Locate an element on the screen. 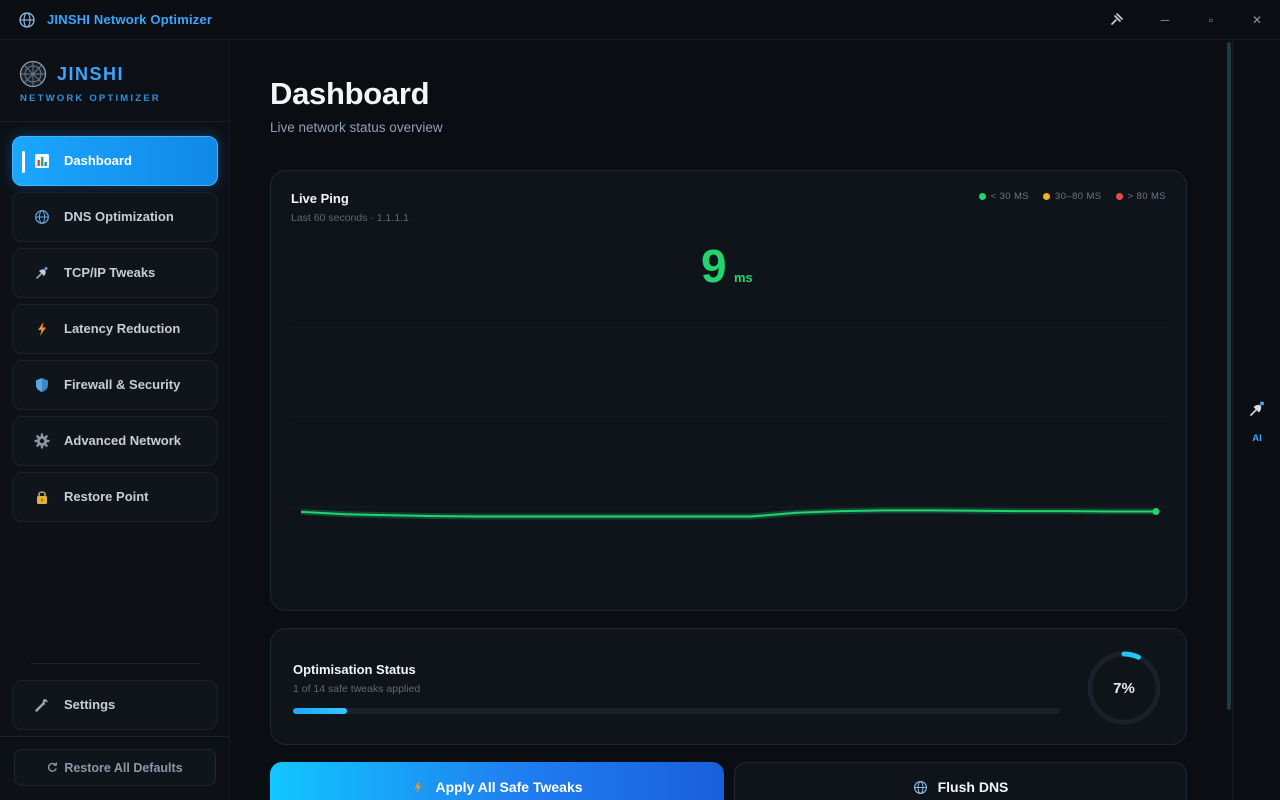 The width and height of the screenshot is (1280, 800). sidebar-item-restore-point: Restore Point is located at coordinates (115, 497).